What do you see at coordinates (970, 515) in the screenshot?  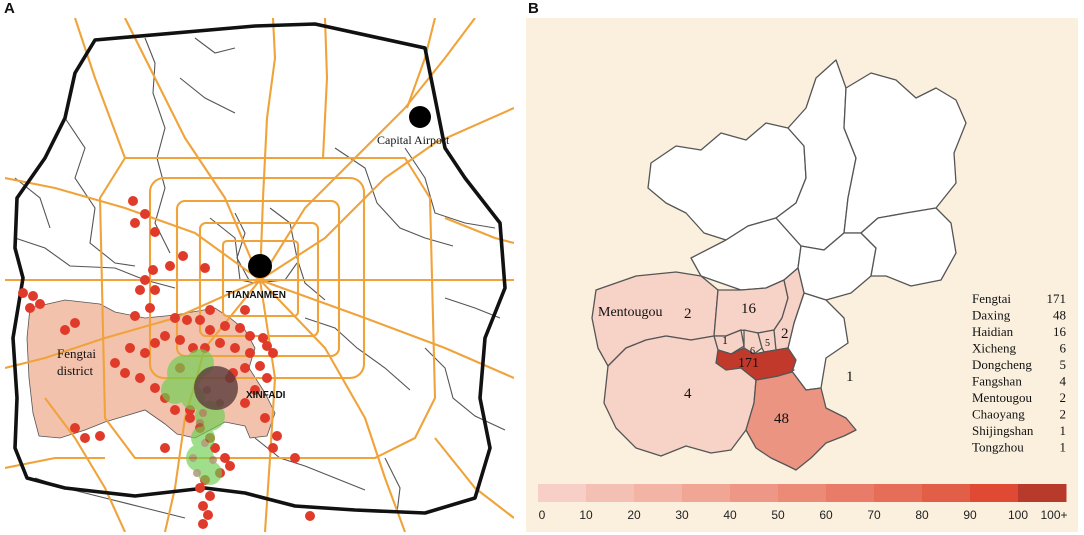 I see `color-scale-label: 90` at bounding box center [970, 515].